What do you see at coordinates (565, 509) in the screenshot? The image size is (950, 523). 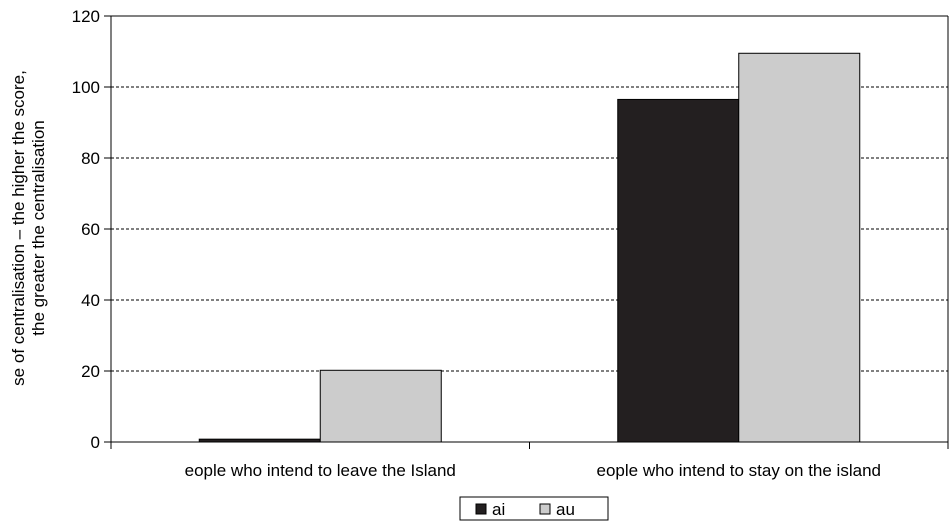 I see `legend-label-au: au` at bounding box center [565, 509].